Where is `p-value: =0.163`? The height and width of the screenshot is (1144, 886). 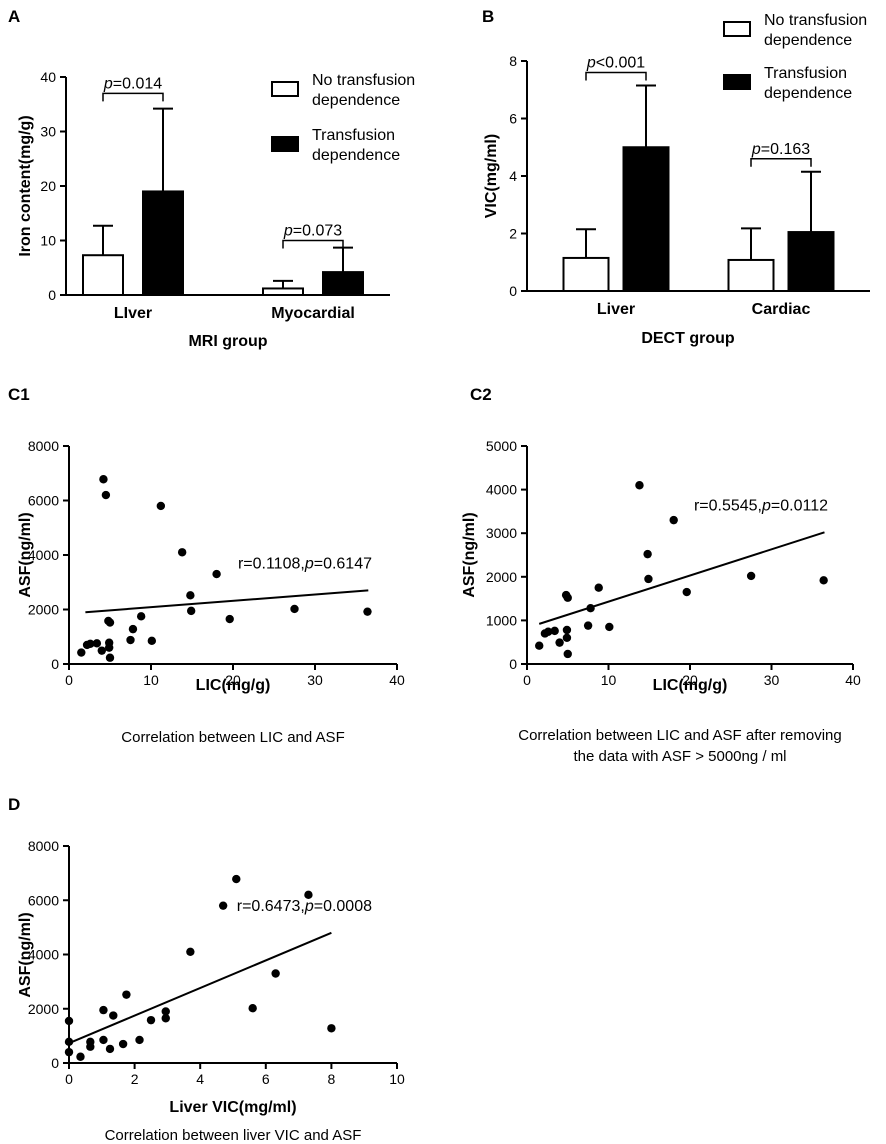
p-value: =0.163 is located at coordinates (785, 149).